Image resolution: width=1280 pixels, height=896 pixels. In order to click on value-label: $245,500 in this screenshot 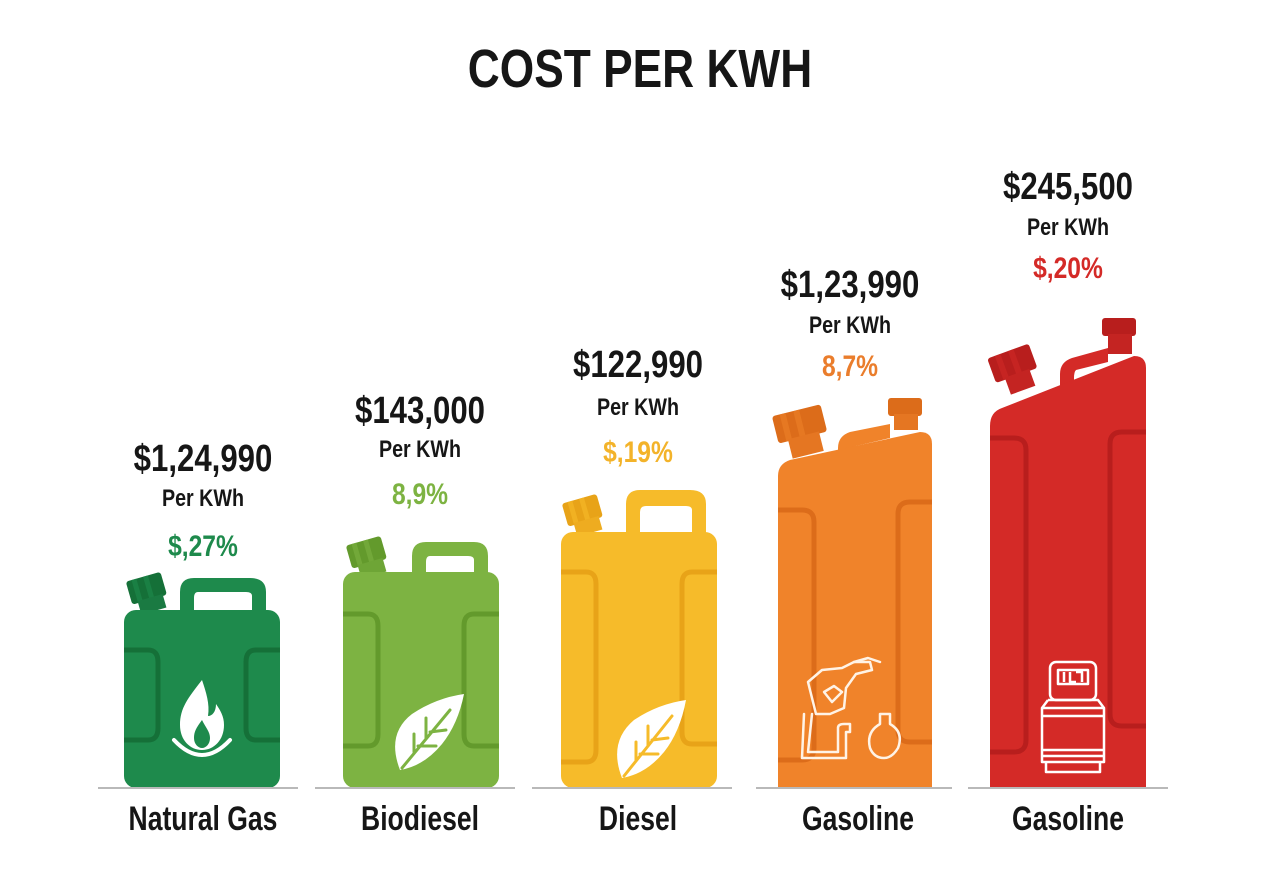, I will do `click(1068, 187)`.